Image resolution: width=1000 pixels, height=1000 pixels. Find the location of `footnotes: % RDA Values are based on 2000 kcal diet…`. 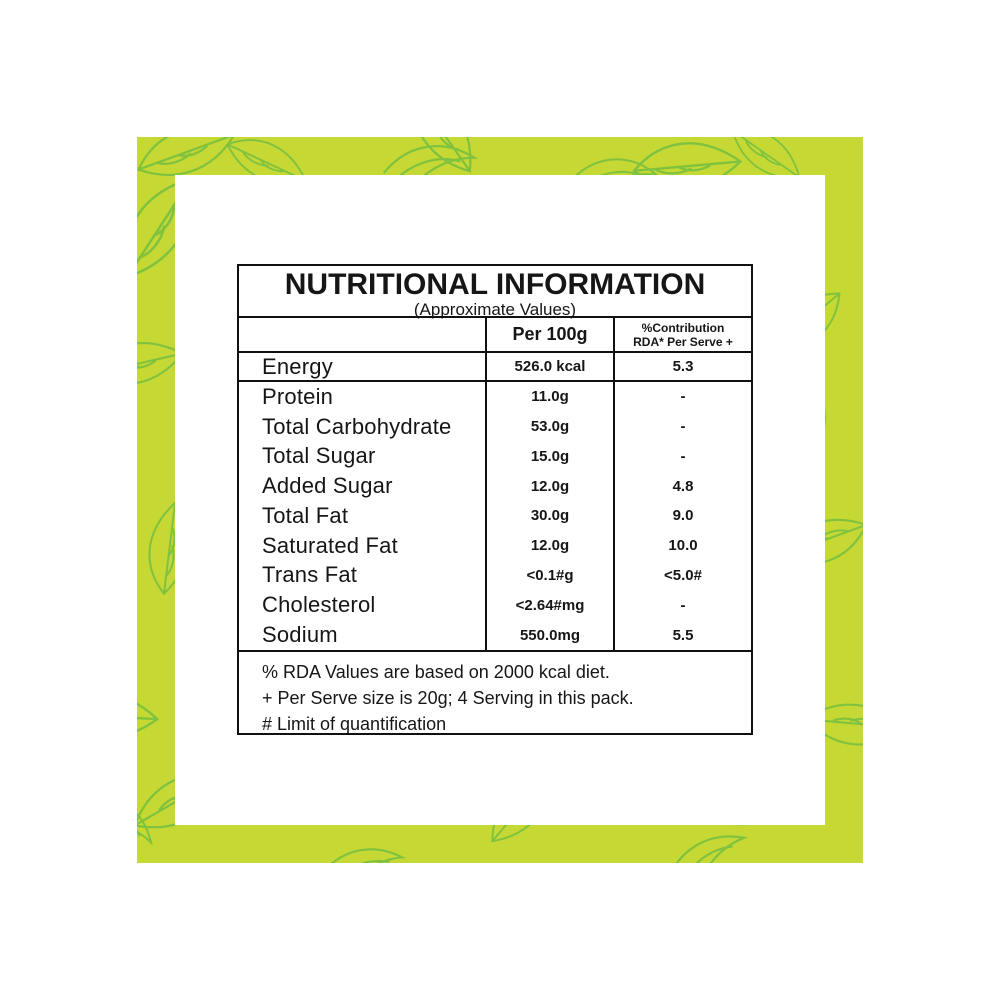

footnotes: % RDA Values are based on 2000 kcal diet… is located at coordinates (495, 691).